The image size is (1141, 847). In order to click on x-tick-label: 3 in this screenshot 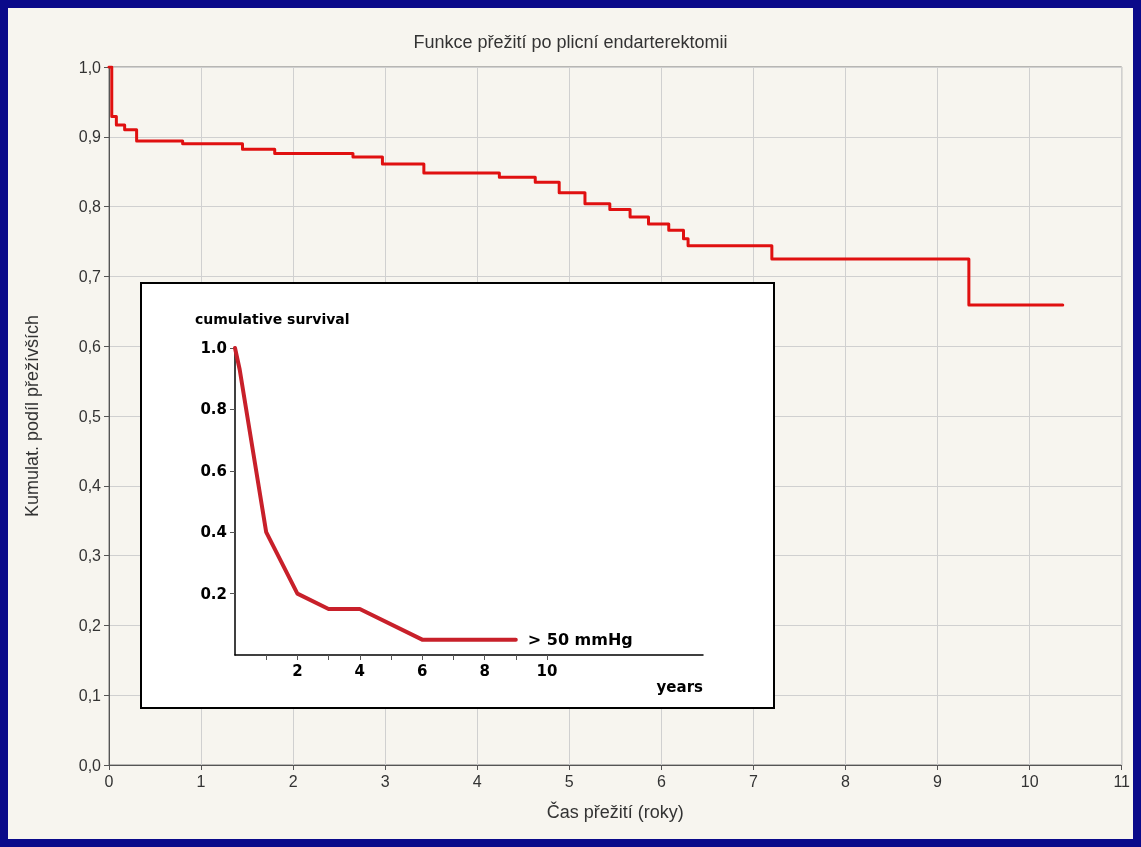, I will do `click(385, 781)`.